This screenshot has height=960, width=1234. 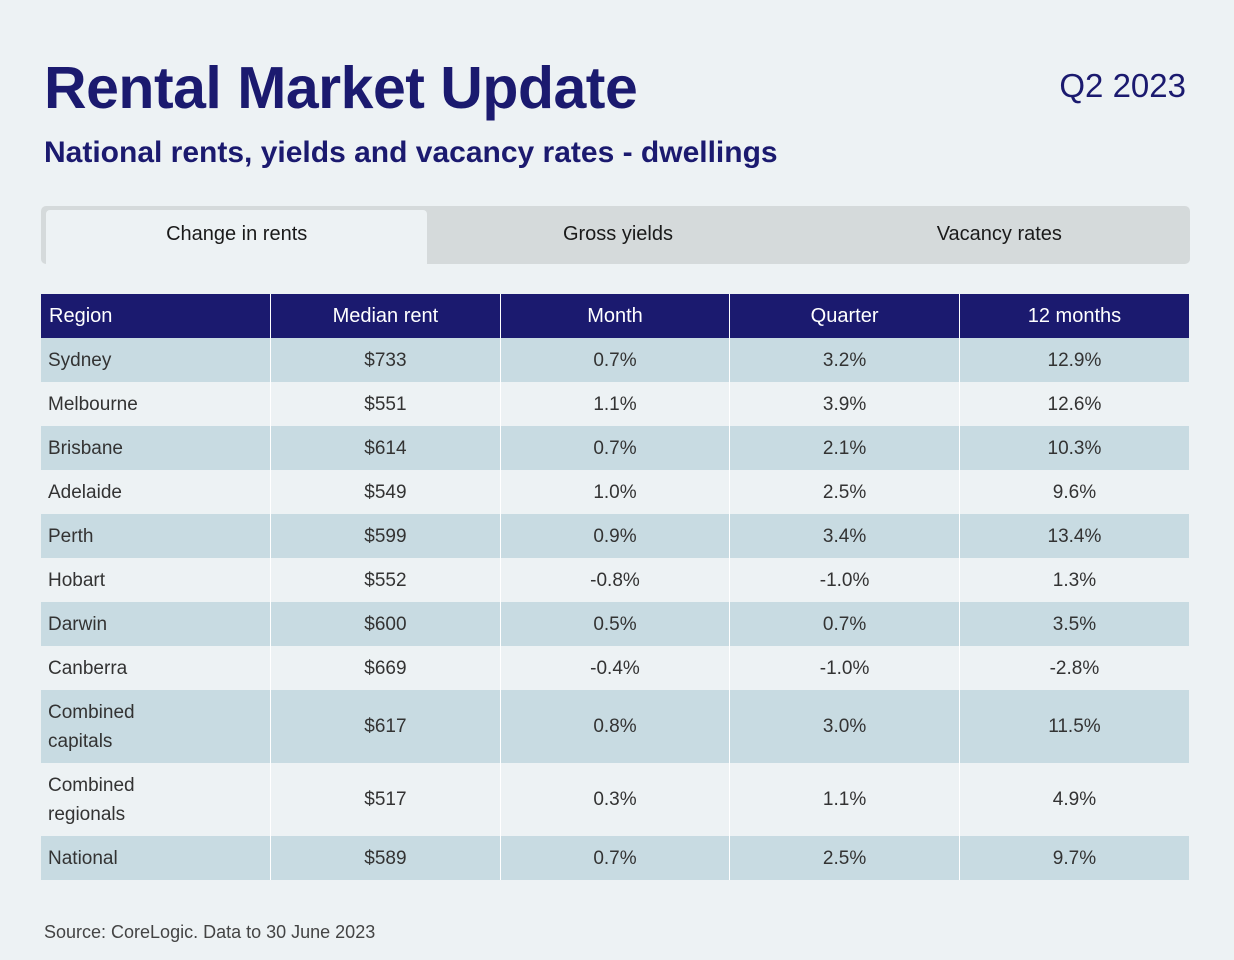 What do you see at coordinates (844, 799) in the screenshot?
I see `quarter-change-cell: 1.1%` at bounding box center [844, 799].